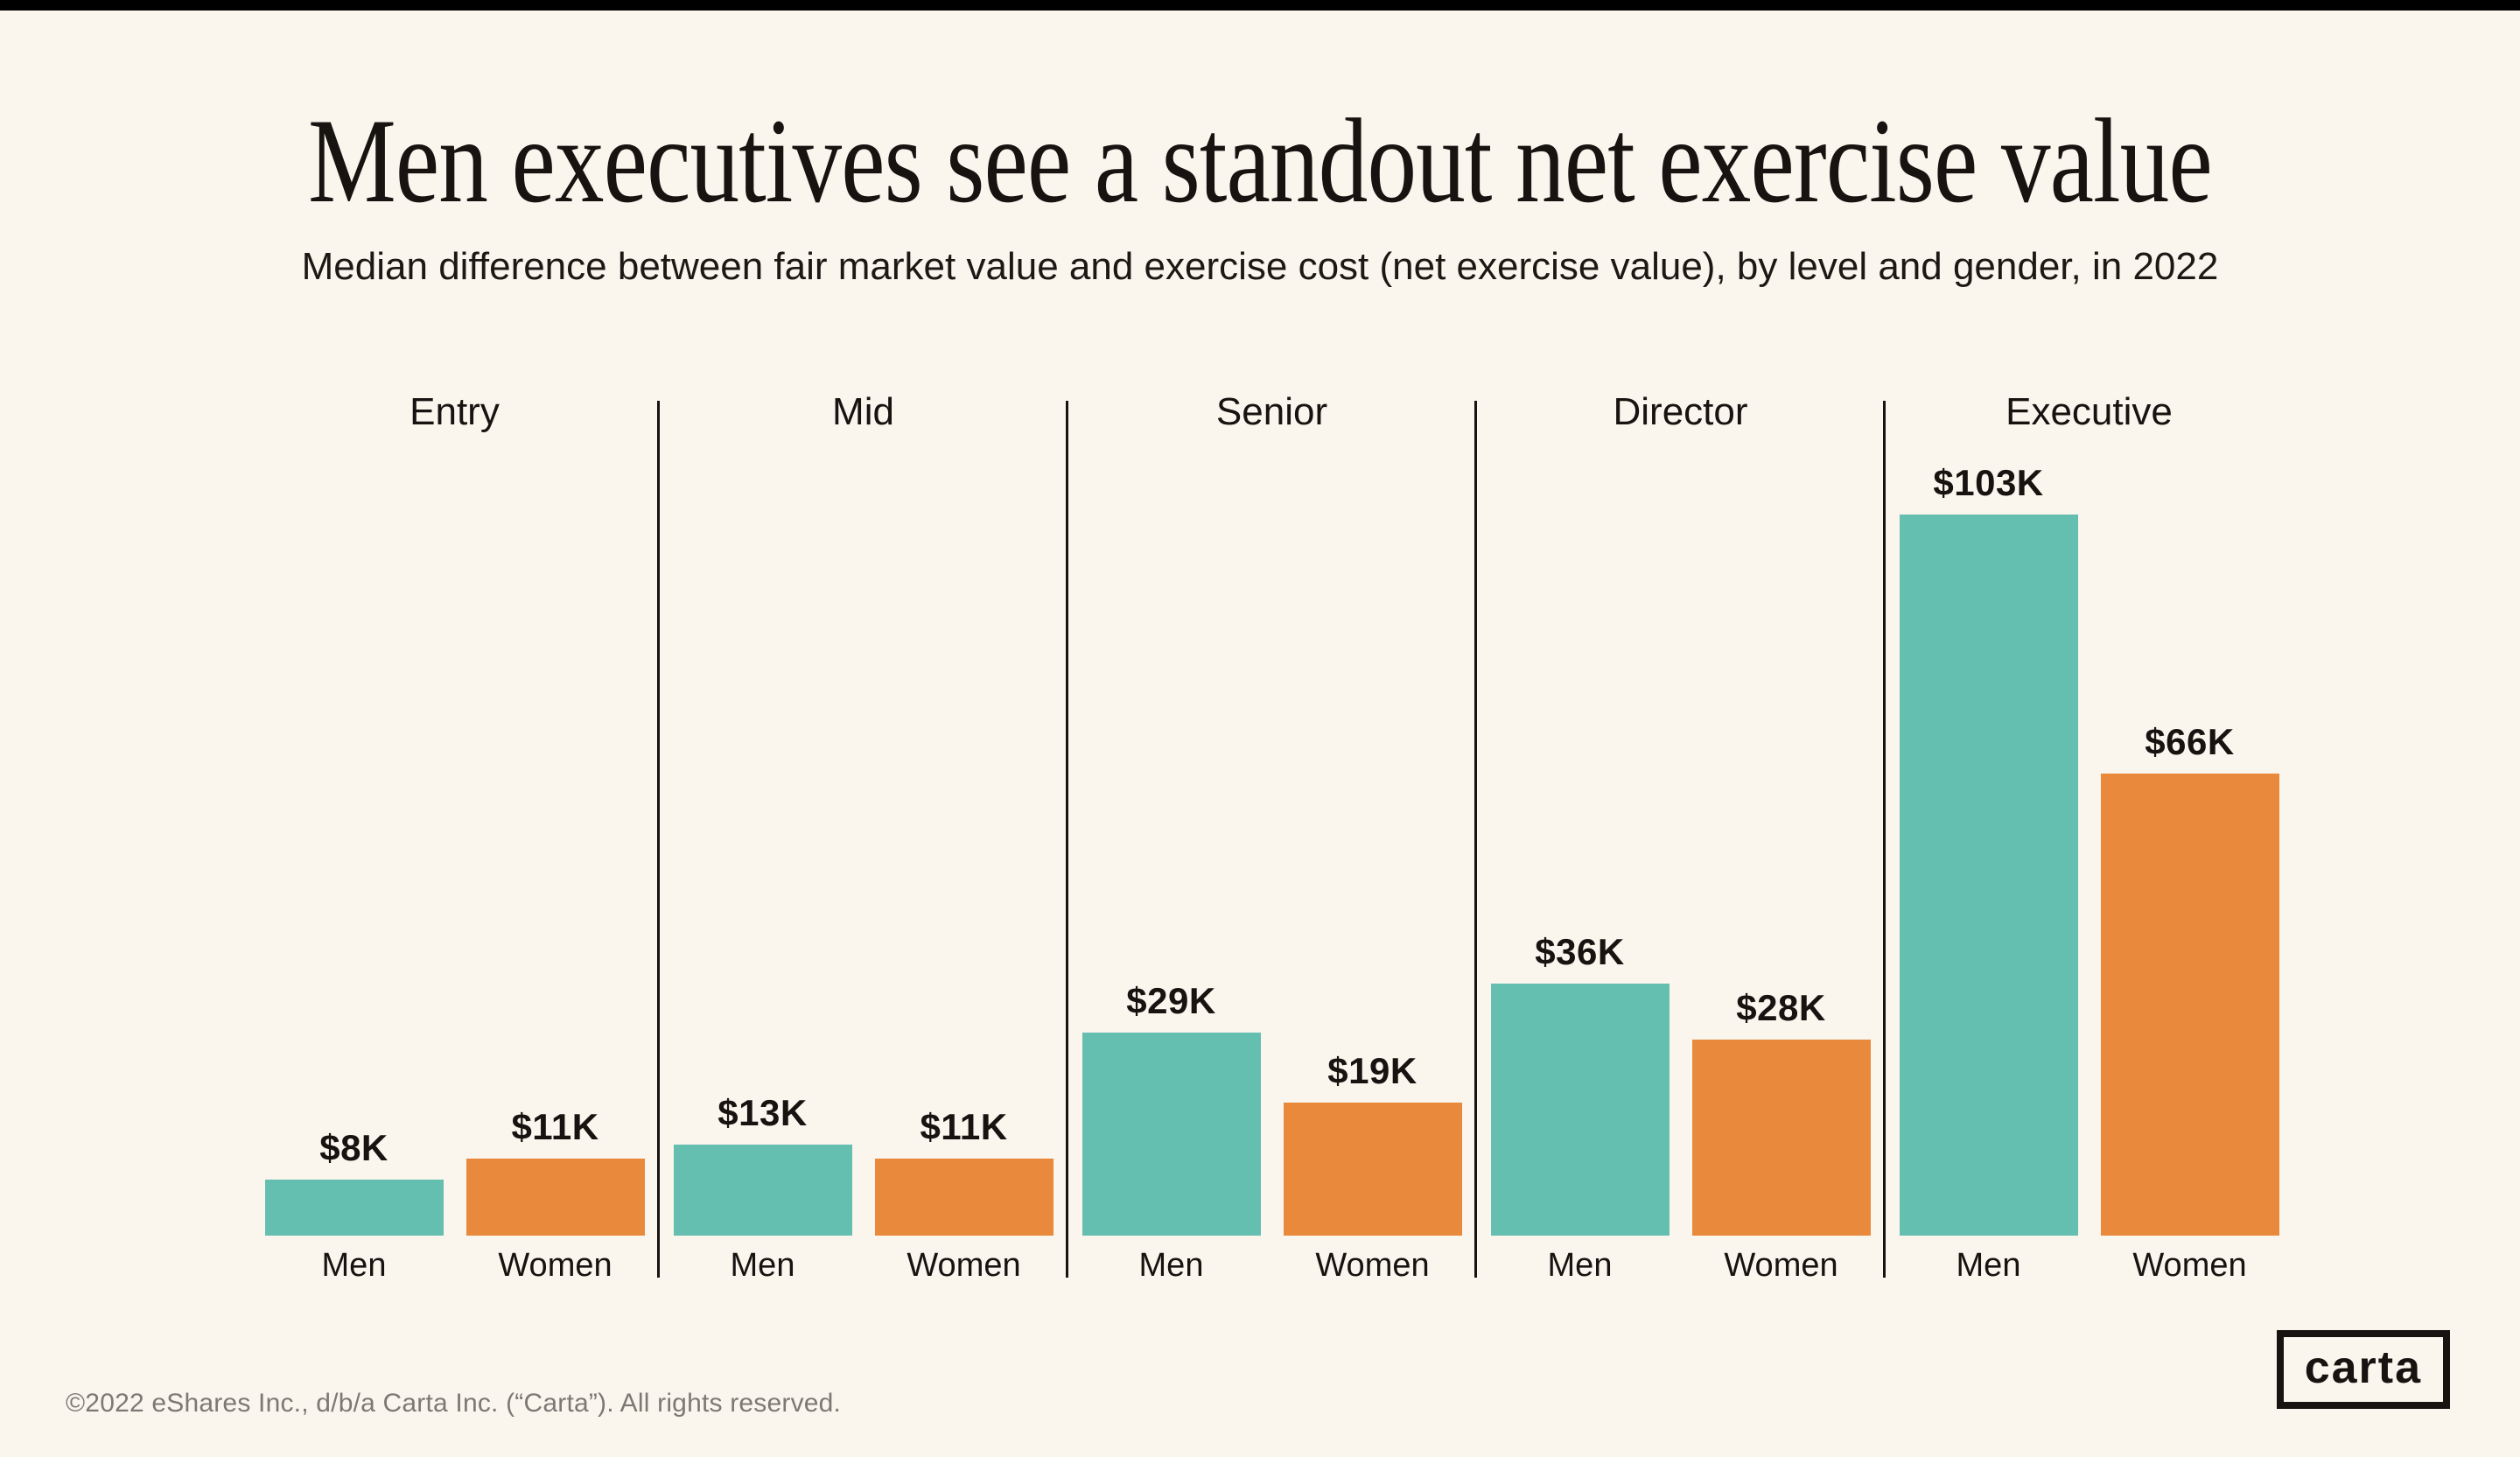 This screenshot has height=1457, width=2520. I want to click on bar-women-executive: $66K, so click(2189, 978).